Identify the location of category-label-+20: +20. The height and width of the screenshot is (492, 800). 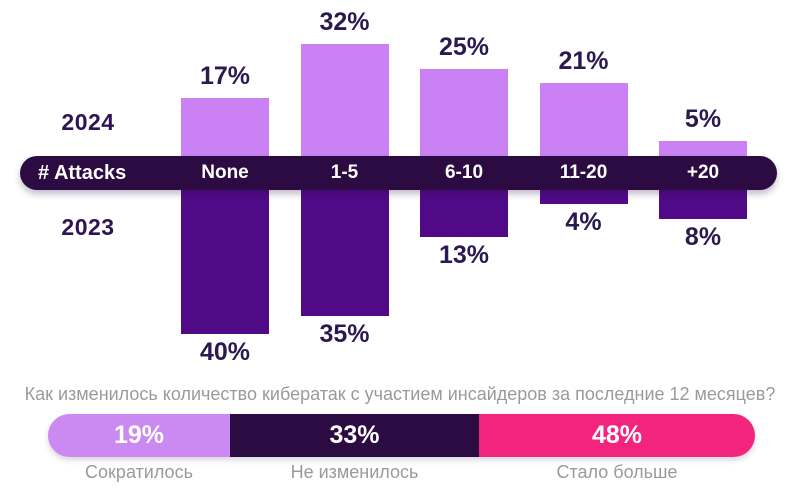
(703, 172).